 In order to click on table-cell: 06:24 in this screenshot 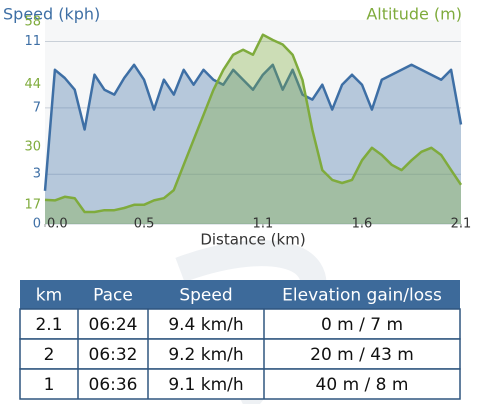, I will do `click(113, 325)`.